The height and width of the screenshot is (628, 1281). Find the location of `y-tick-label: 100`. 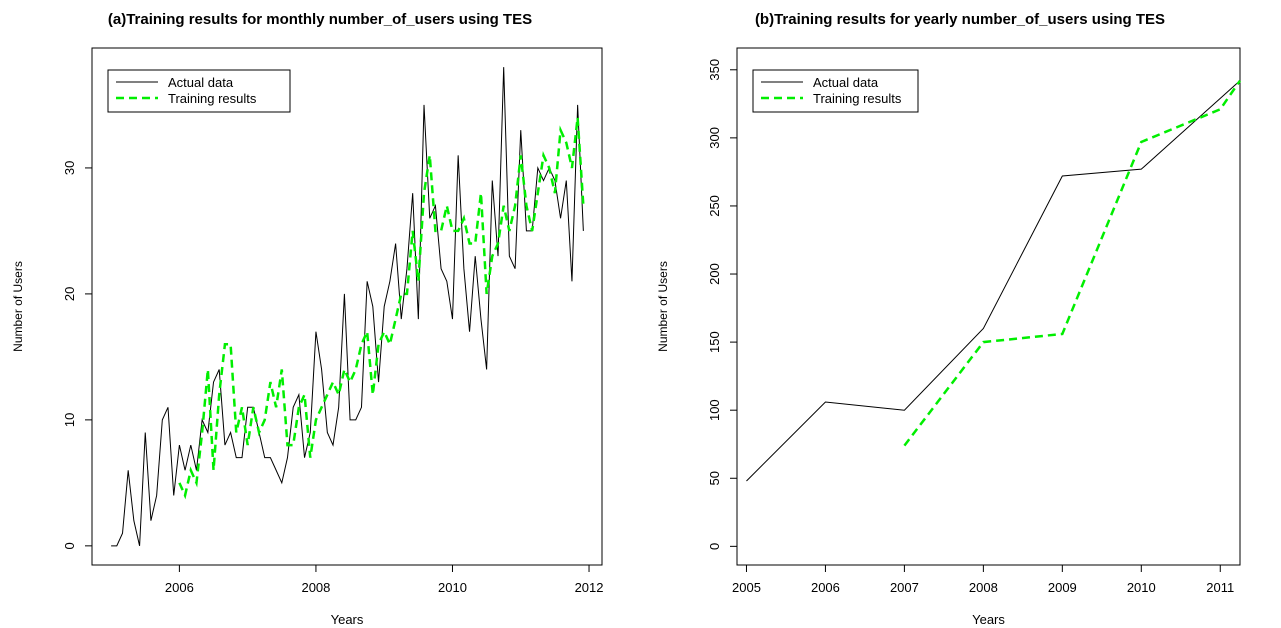

y-tick-label: 100 is located at coordinates (714, 410).